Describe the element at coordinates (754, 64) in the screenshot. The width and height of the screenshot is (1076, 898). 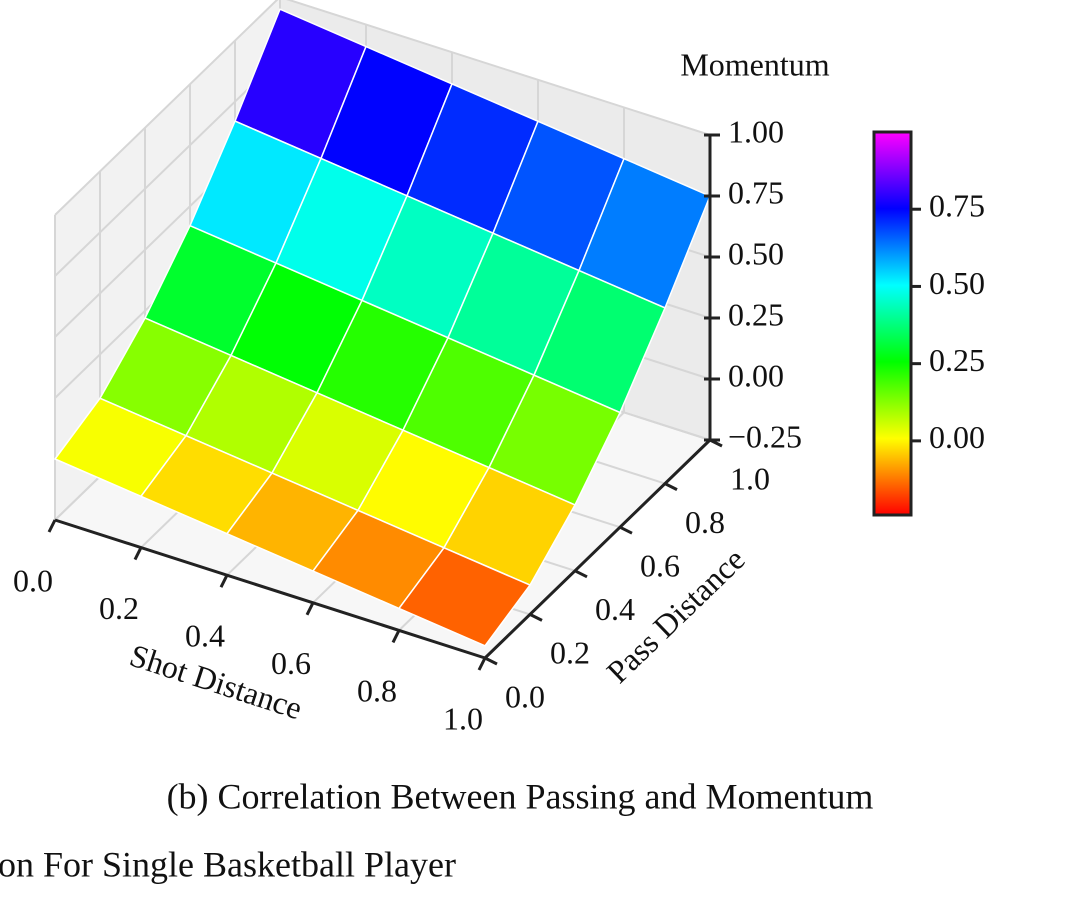
I see `z-axis-label: Momentum` at that location.